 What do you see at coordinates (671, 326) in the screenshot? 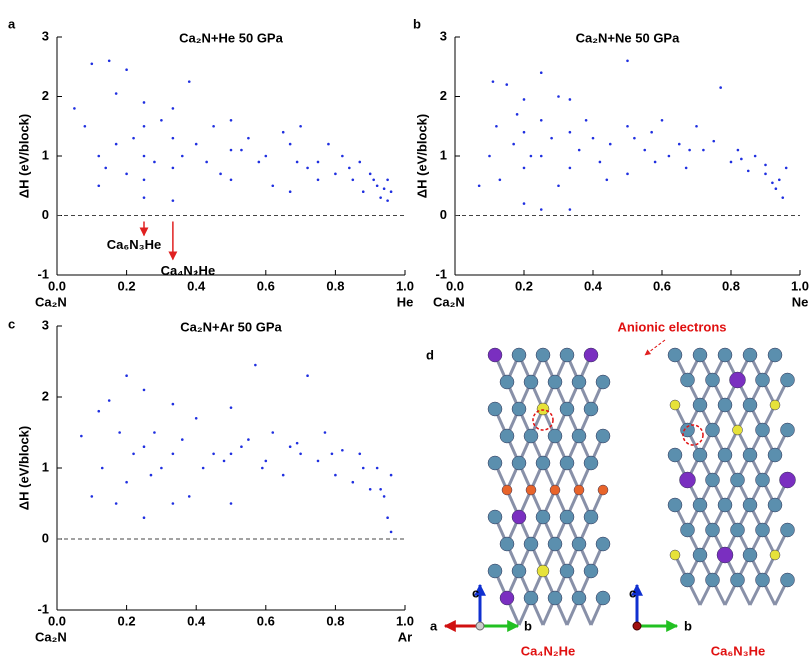
I see `annotation: Anionic electrons` at bounding box center [671, 326].